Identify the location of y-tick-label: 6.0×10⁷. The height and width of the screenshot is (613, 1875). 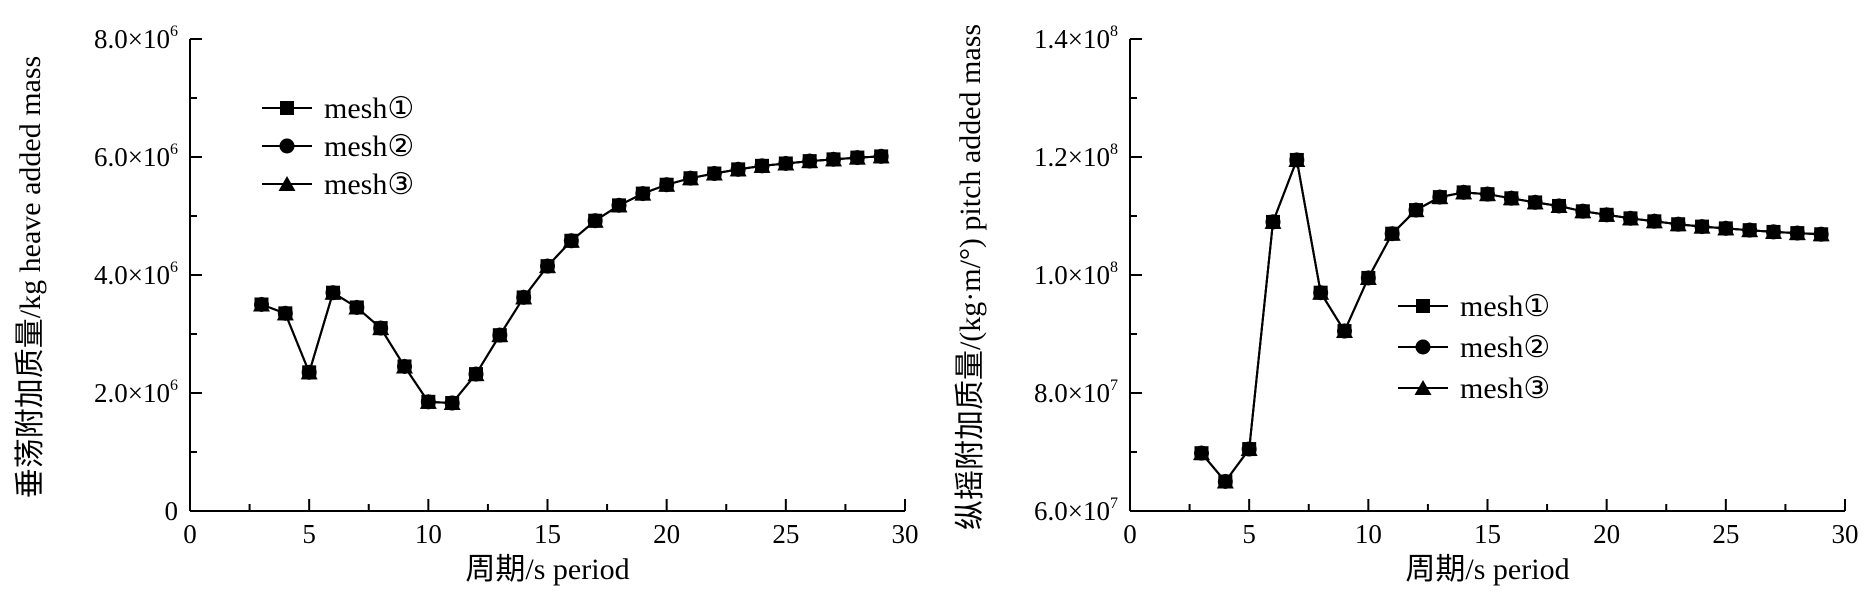
(1076, 510).